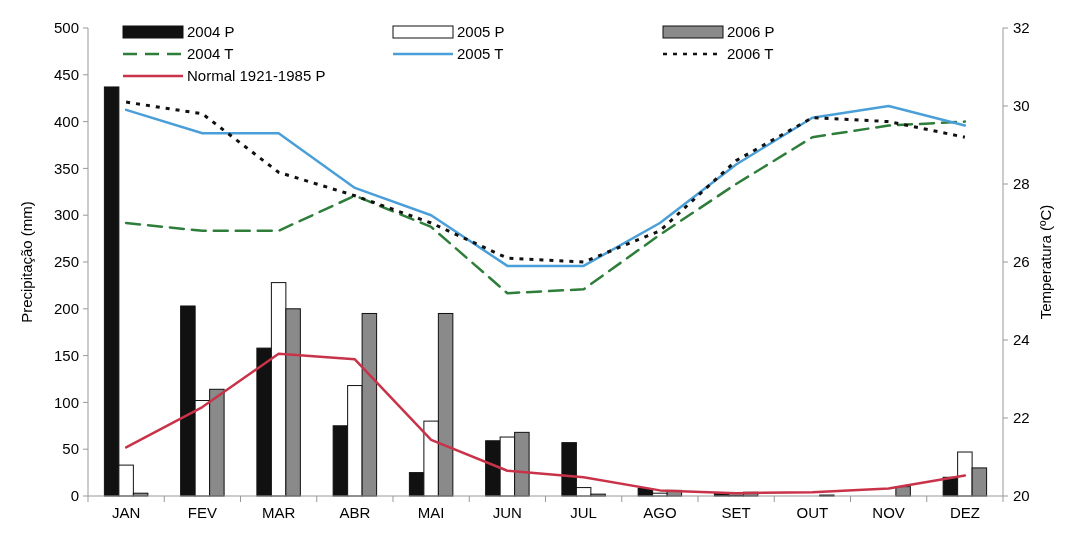 The width and height of the screenshot is (1079, 536). What do you see at coordinates (74, 496) in the screenshot?
I see `y-tick-label: 0` at bounding box center [74, 496].